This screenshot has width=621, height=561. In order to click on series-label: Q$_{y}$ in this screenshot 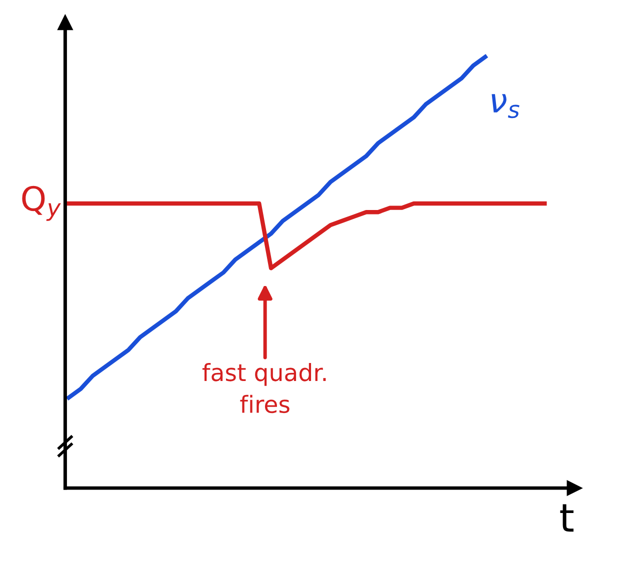, I will do `click(41, 203)`.